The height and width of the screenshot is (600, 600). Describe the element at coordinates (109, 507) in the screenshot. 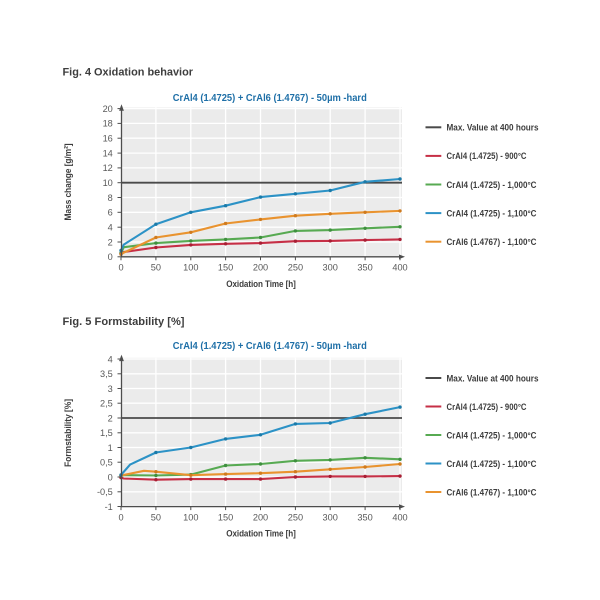

I see `svg-text: -1` at that location.